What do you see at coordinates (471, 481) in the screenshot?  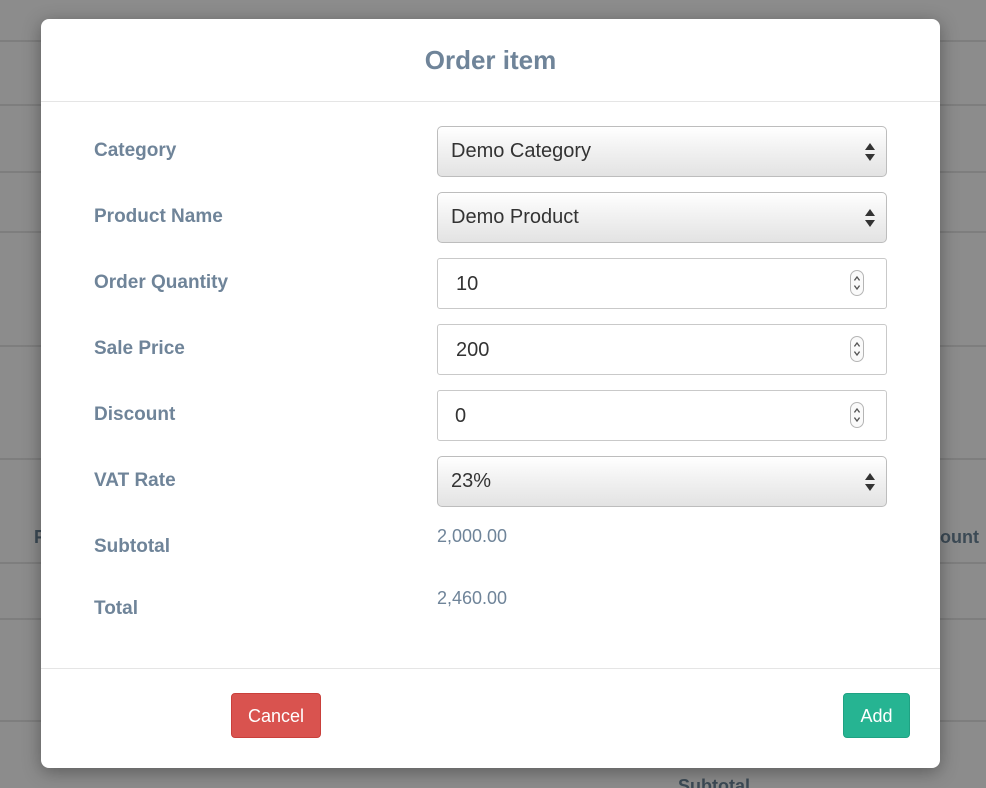 I see `vat-rate-selected-value: 23%` at bounding box center [471, 481].